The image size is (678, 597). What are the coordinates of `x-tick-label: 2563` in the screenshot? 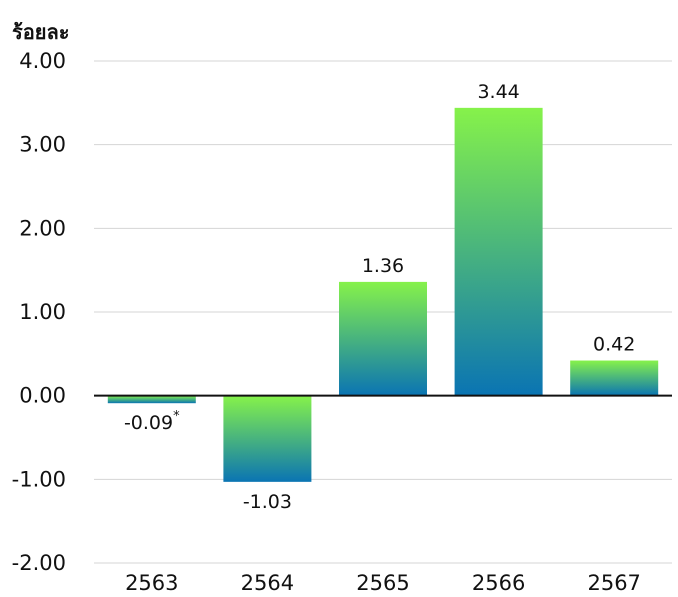 It's located at (151, 583).